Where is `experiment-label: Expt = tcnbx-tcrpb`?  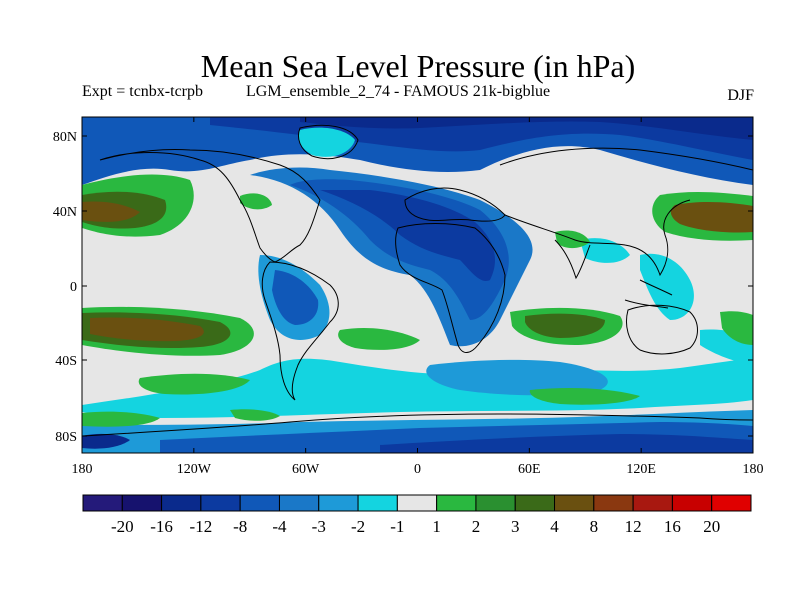
experiment-label: Expt = tcnbx-tcrpb is located at coordinates (142, 91).